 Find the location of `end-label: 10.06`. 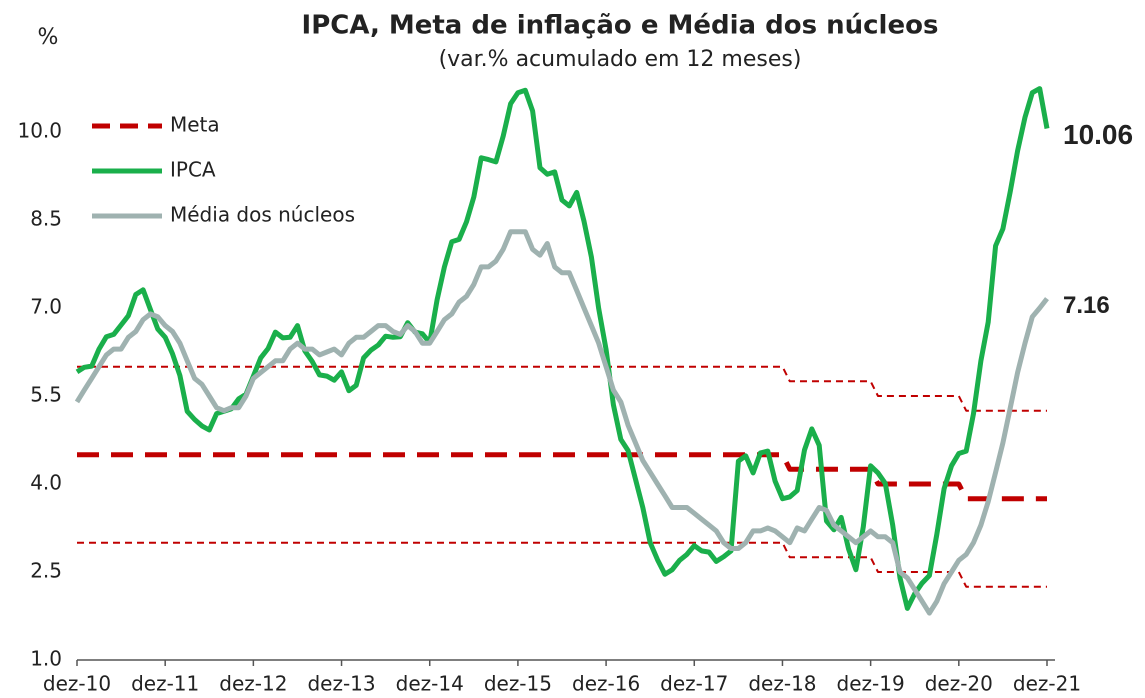

end-label: 10.06 is located at coordinates (1098, 134).